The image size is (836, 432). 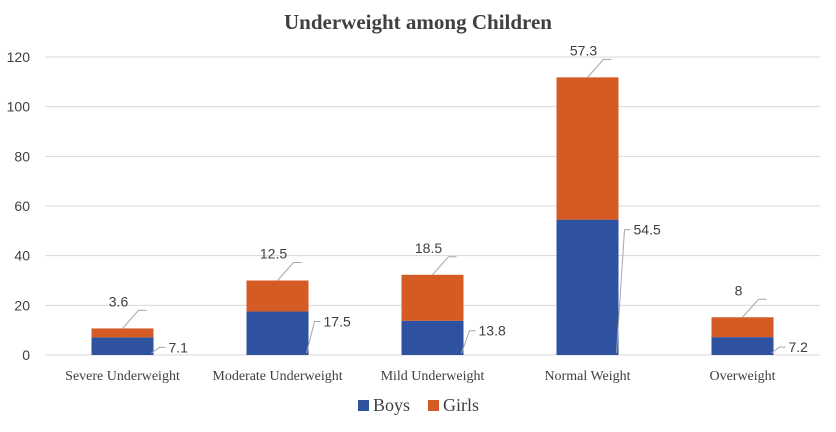 What do you see at coordinates (179, 347) in the screenshot?
I see `data-label-boys: 7.1` at bounding box center [179, 347].